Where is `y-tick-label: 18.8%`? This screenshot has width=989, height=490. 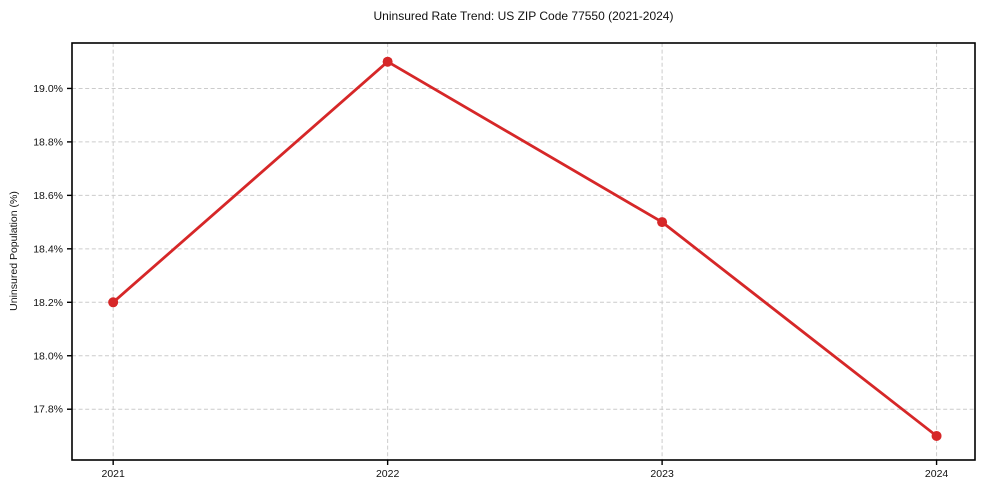 y-tick-label: 18.8% is located at coordinates (48, 142).